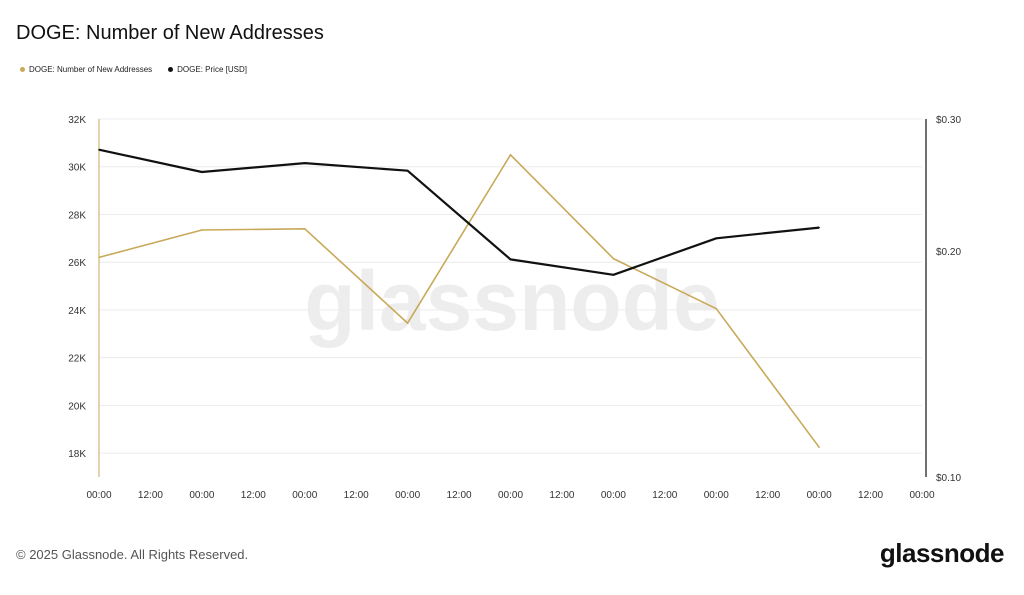  Describe the element at coordinates (77, 454) in the screenshot. I see `left-axis-tick: 18K` at that location.